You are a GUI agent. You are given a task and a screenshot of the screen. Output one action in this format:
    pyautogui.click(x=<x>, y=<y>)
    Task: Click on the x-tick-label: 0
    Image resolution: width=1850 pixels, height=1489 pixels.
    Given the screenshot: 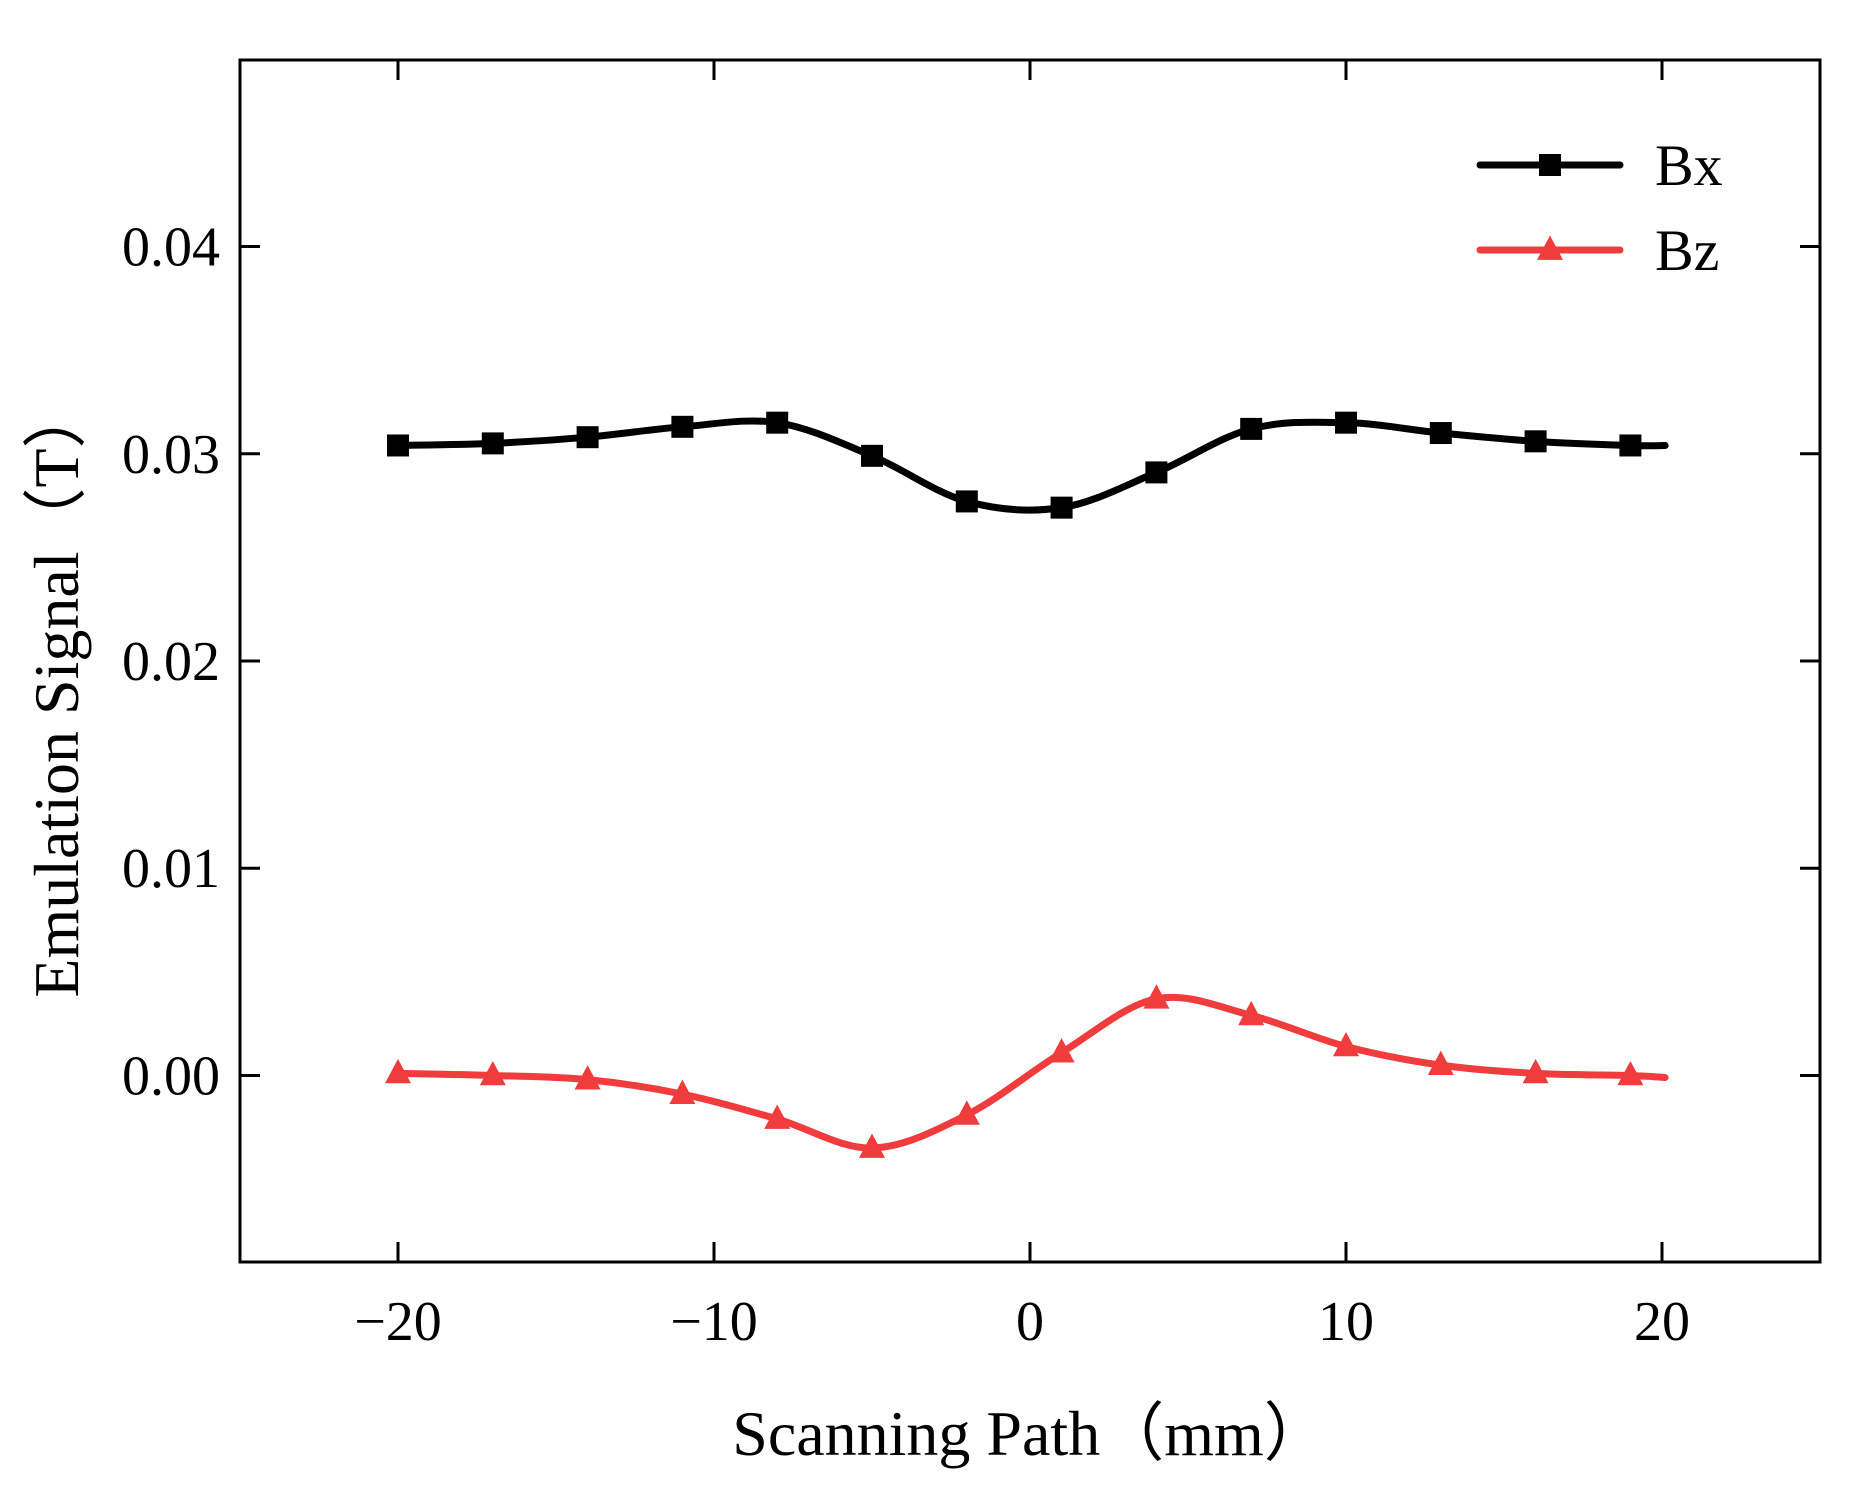 What is the action you would take?
    pyautogui.click(x=1030, y=1322)
    